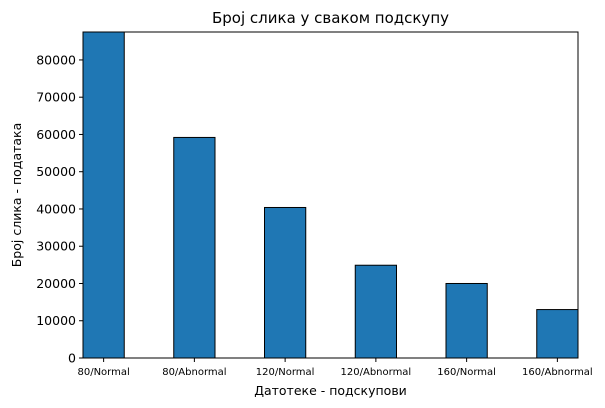 Image resolution: width=605 pixels, height=408 pixels. I want to click on y-tick-label: 20000, so click(56, 283).